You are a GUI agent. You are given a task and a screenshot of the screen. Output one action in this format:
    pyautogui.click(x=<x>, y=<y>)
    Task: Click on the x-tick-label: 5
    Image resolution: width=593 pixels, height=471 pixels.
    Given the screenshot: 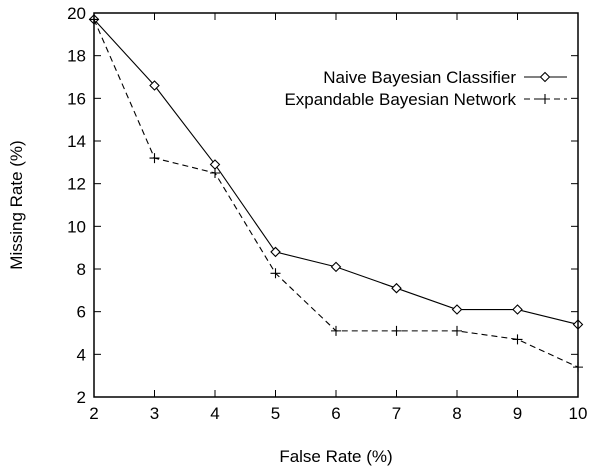 What is the action you would take?
    pyautogui.click(x=275, y=413)
    